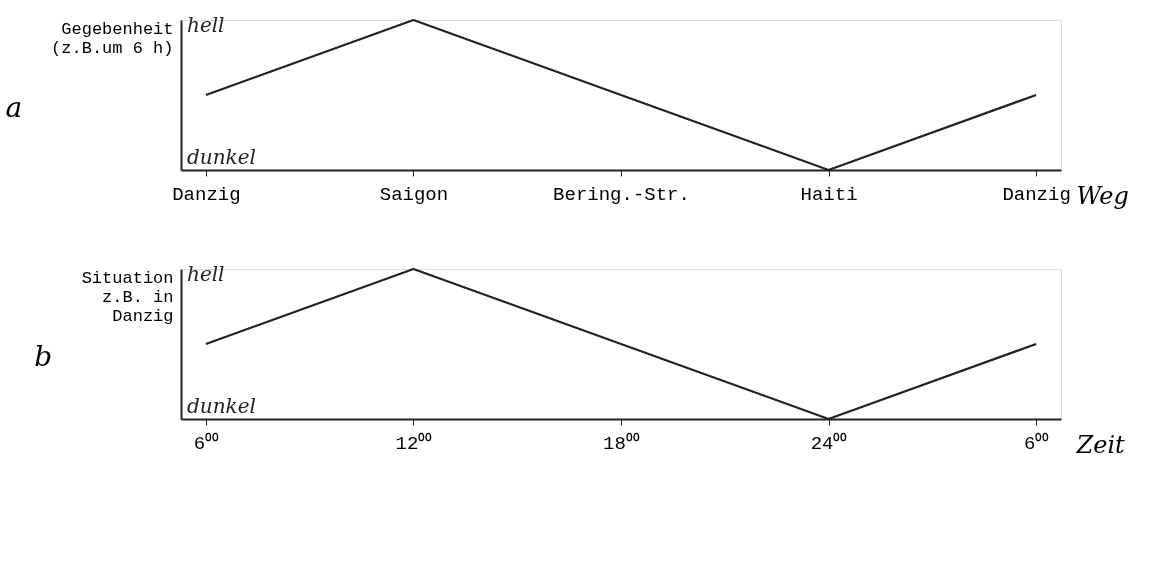 The width and height of the screenshot is (1170, 569). Describe the element at coordinates (112, 38) in the screenshot. I see `y-axis-title: Gegebenheit (z.B.um 6 h)` at that location.